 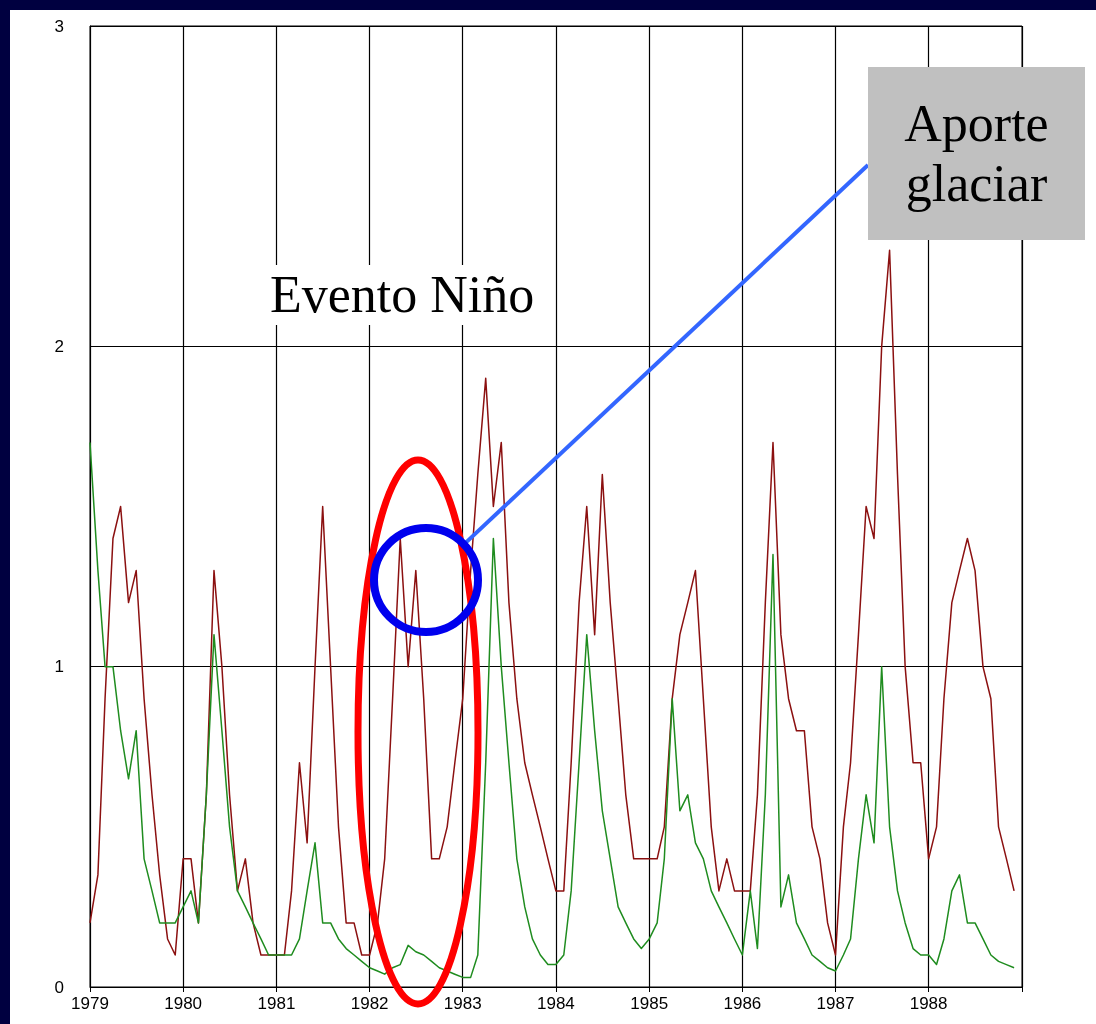 What do you see at coordinates (976, 153) in the screenshot?
I see `annotation: Aporte glaciar` at bounding box center [976, 153].